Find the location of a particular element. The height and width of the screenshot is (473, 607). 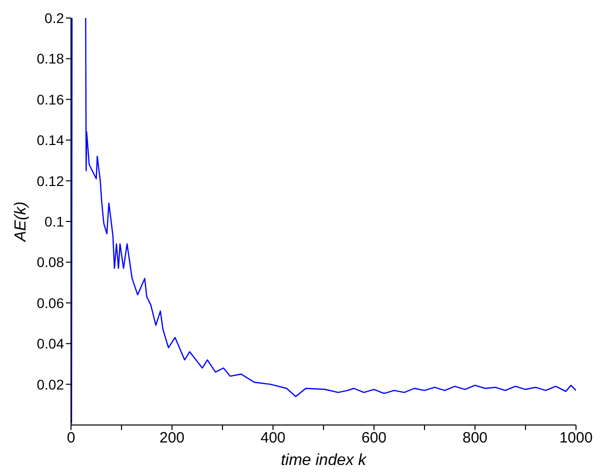

x-tick-label: 800 is located at coordinates (475, 438).